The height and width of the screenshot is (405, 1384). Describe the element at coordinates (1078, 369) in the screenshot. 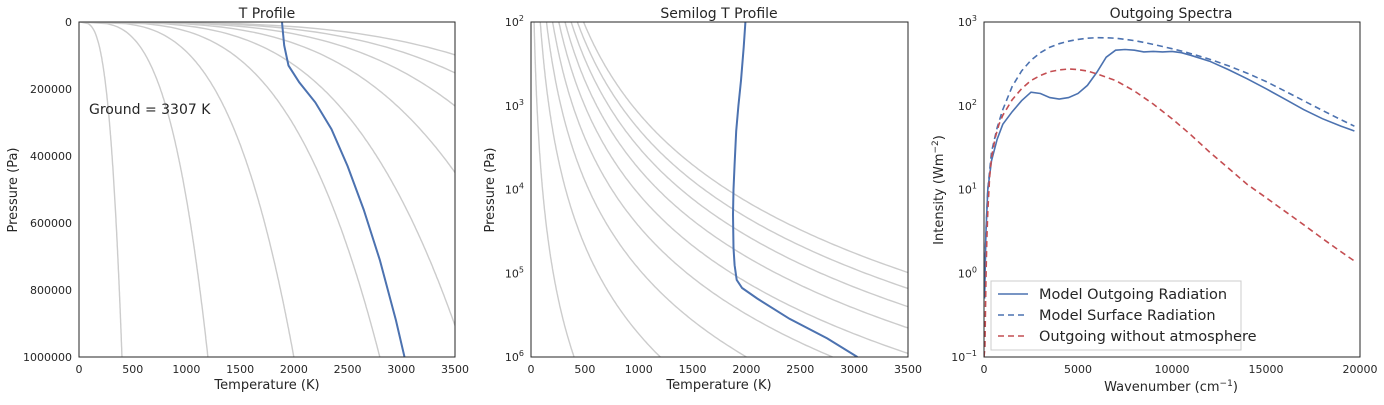

I see `x-tick-label: 5000` at that location.